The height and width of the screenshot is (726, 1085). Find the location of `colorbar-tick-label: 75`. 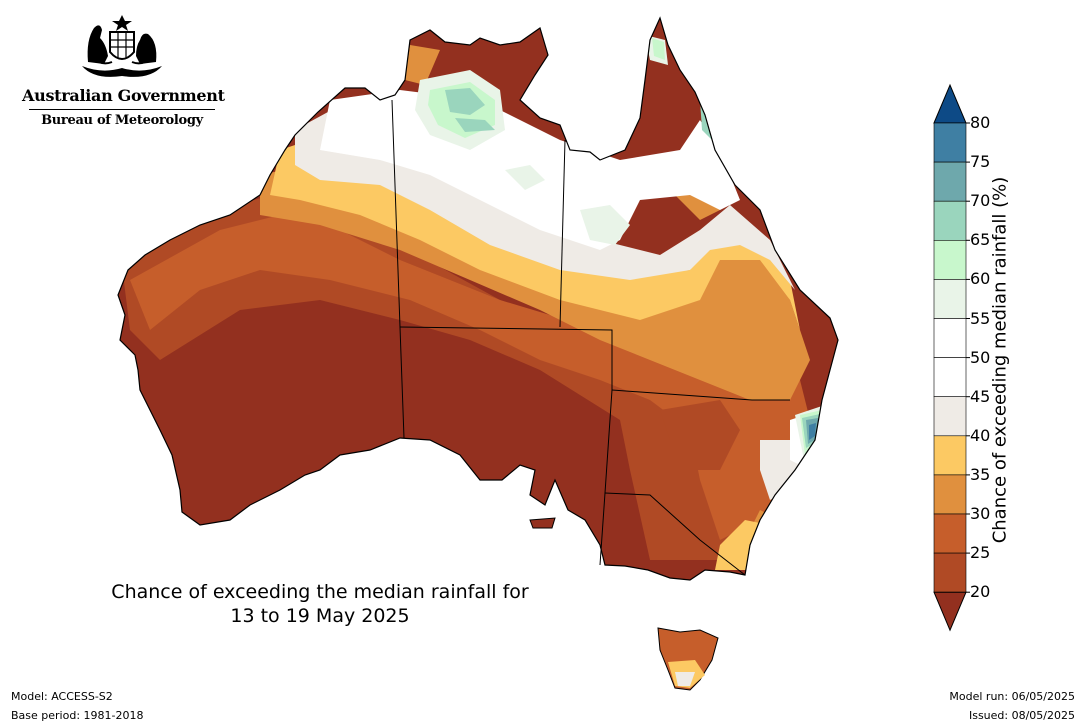

colorbar-tick-label: 75 is located at coordinates (980, 162).